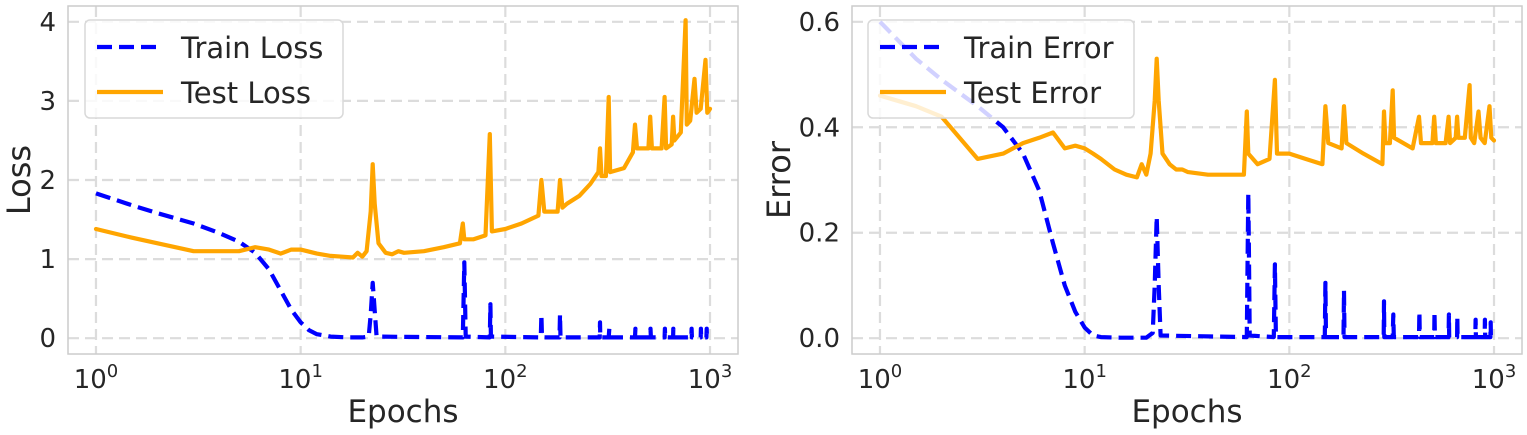 The width and height of the screenshot is (1527, 435). Describe the element at coordinates (19, 180) in the screenshot. I see `y-axis-label: Loss` at that location.